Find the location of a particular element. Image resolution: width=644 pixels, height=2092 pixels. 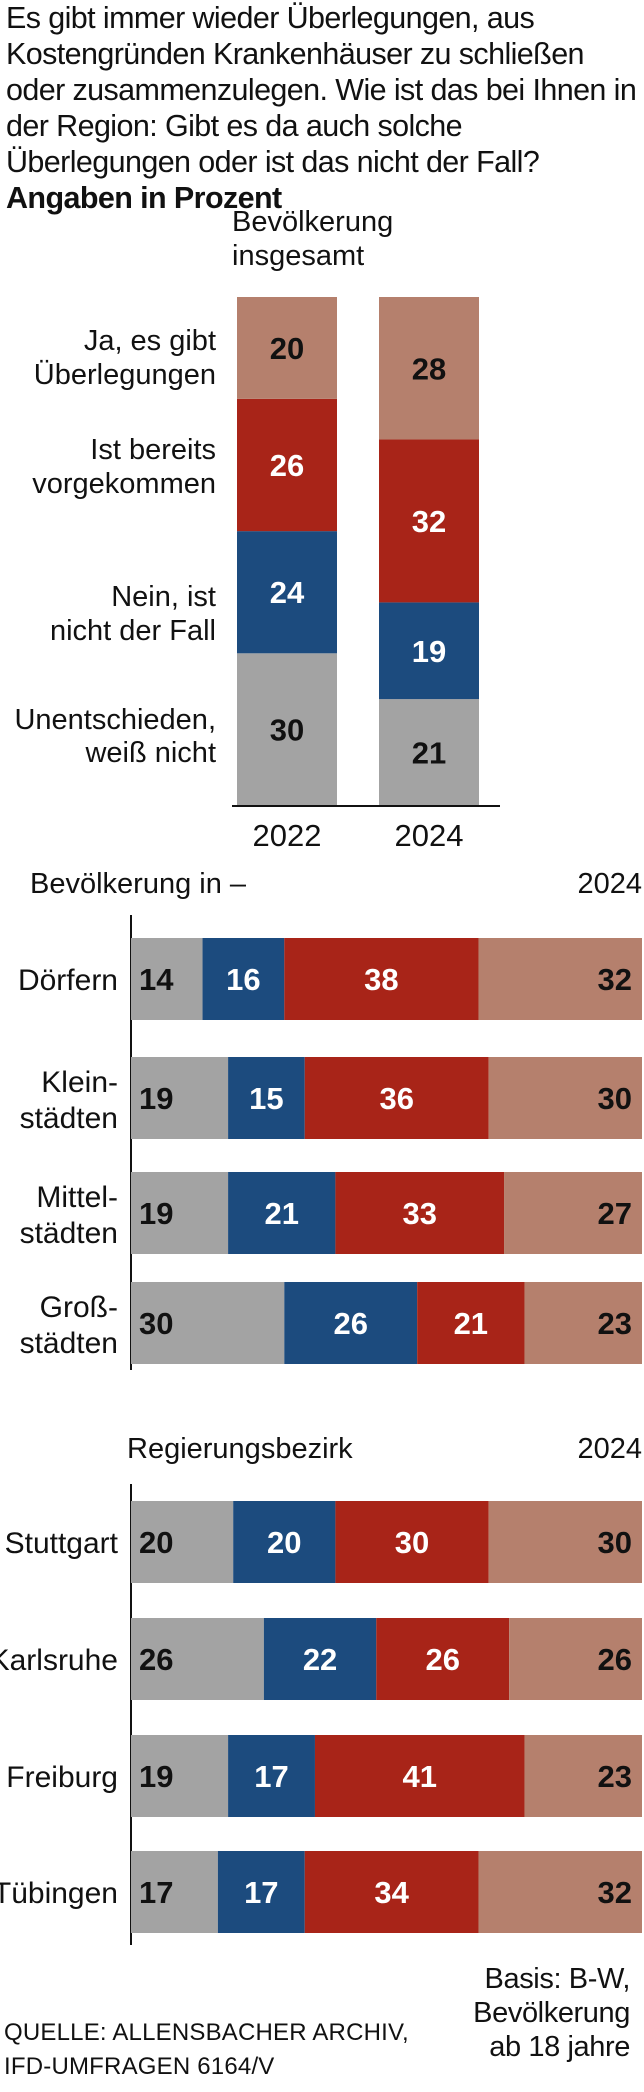

data-label: 24 is located at coordinates (287, 592).